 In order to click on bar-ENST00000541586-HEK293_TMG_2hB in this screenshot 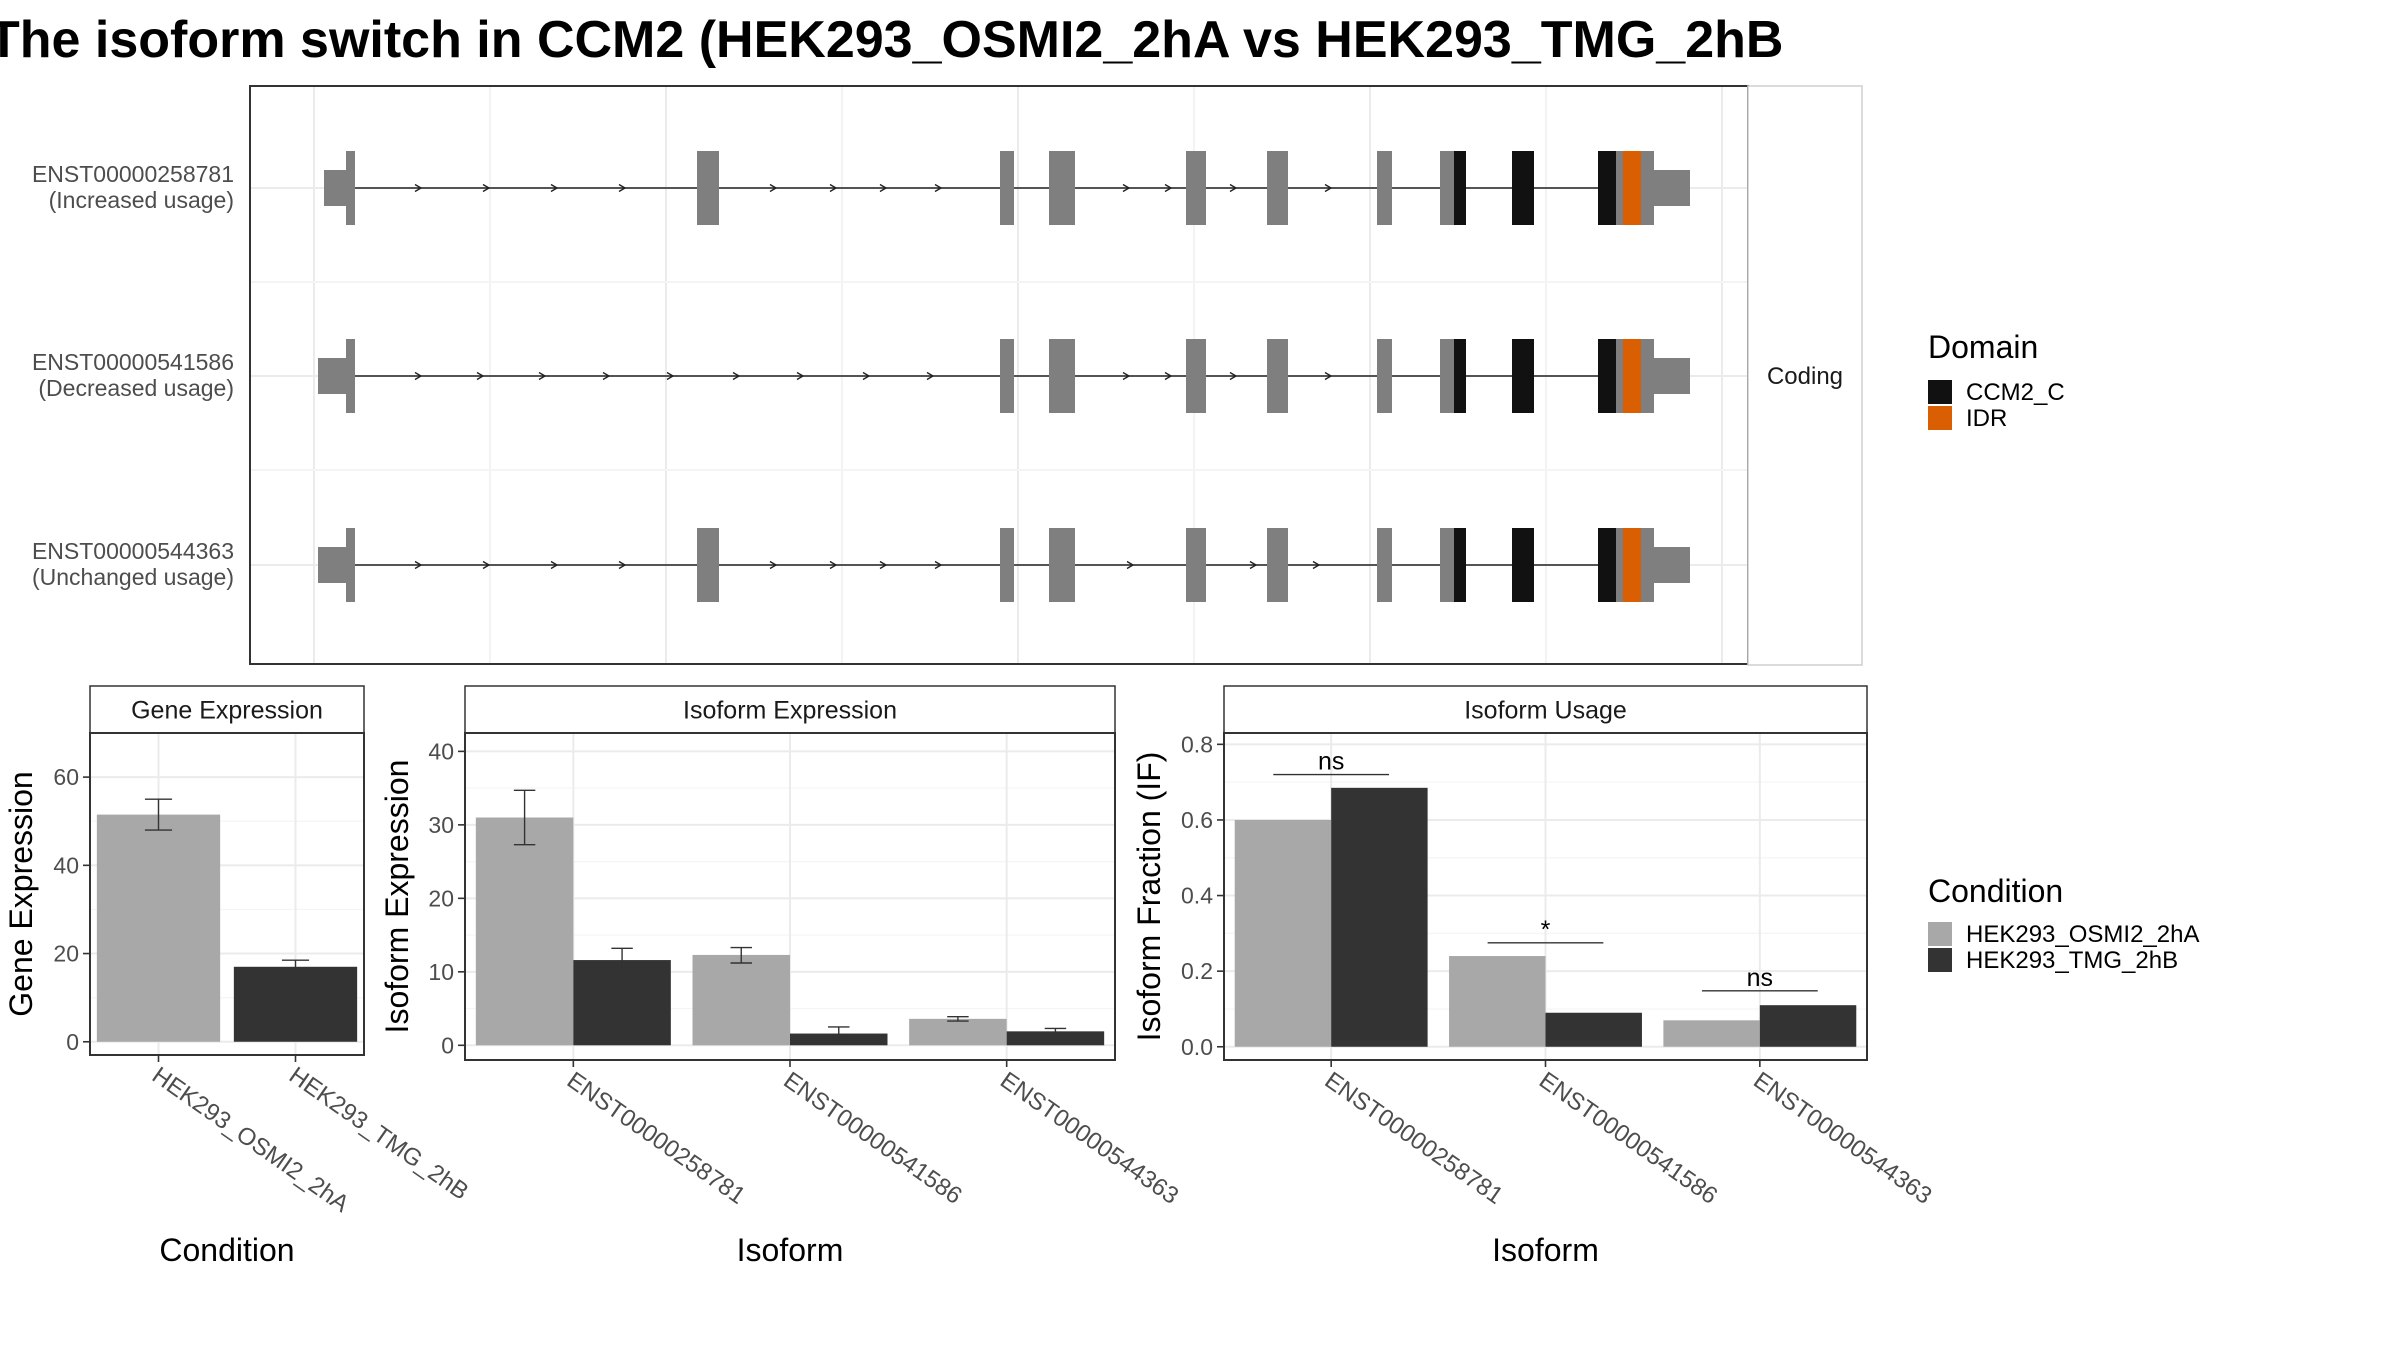, I will do `click(1593, 1029)`.